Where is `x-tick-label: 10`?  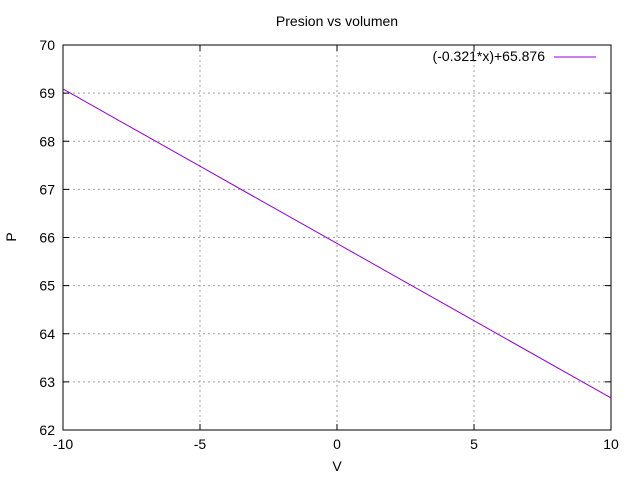 x-tick-label: 10 is located at coordinates (611, 444).